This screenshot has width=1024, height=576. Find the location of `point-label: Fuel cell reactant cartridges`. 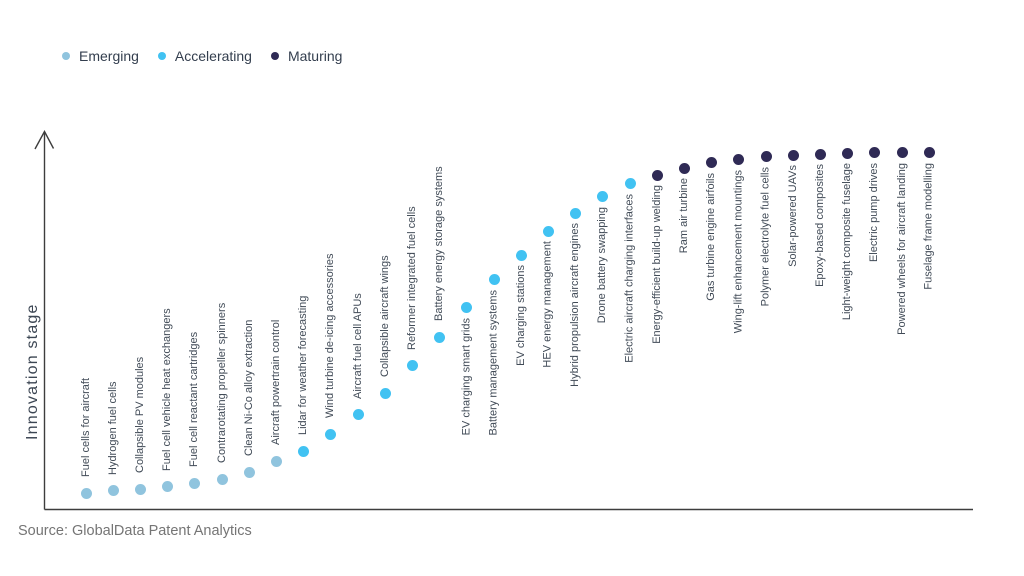

point-label: Fuel cell reactant cartridges is located at coordinates (194, 400).